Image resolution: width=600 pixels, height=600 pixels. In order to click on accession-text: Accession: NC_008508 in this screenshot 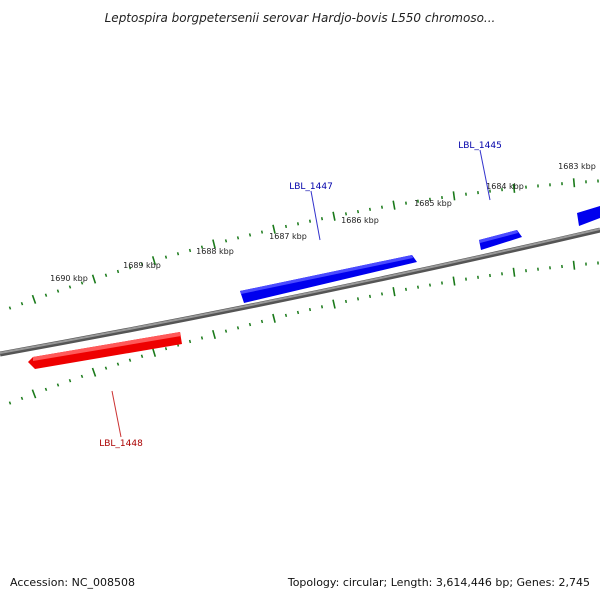, I will do `click(73, 582)`.